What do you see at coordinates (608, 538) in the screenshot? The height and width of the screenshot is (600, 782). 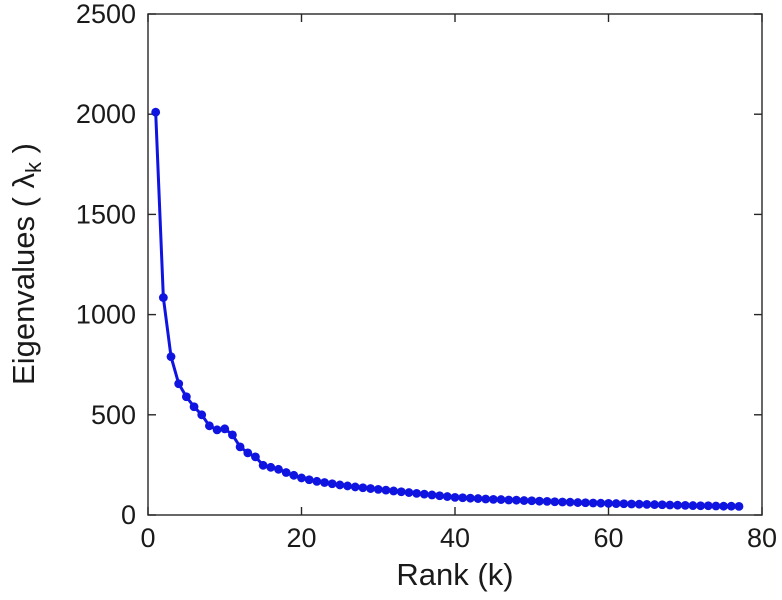 I see `x-tick-label: 60` at bounding box center [608, 538].